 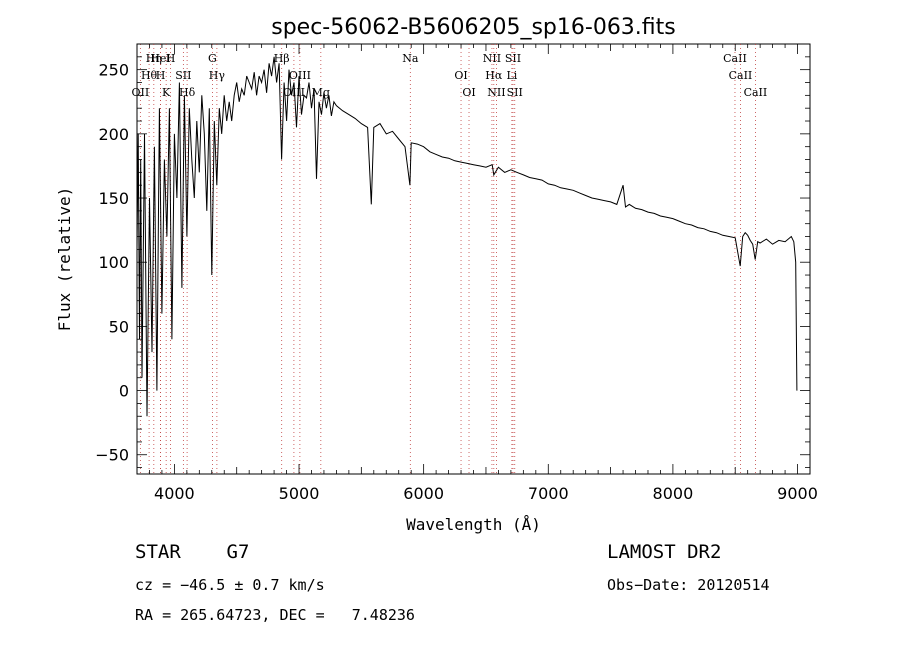 What do you see at coordinates (797, 493) in the screenshot?
I see `x-tick-label: 9000` at bounding box center [797, 493].